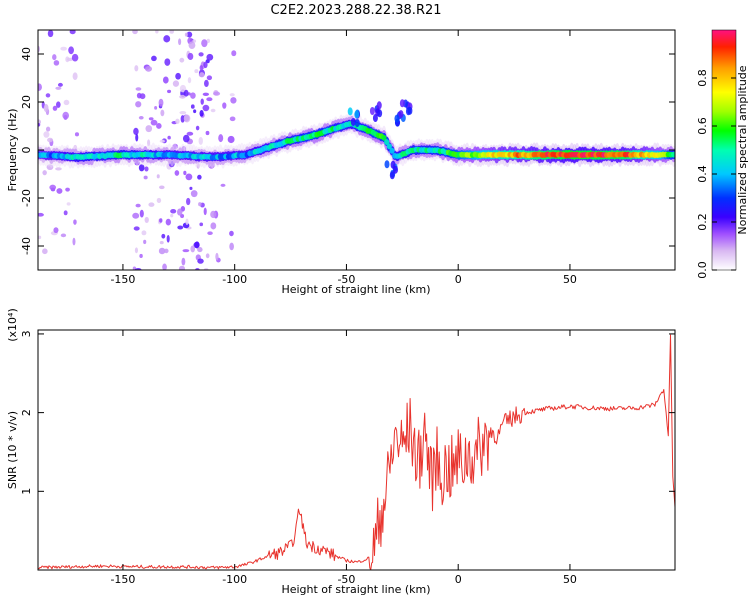  I want to click on snr-xlabel: Height of straight line (km), so click(355, 589).